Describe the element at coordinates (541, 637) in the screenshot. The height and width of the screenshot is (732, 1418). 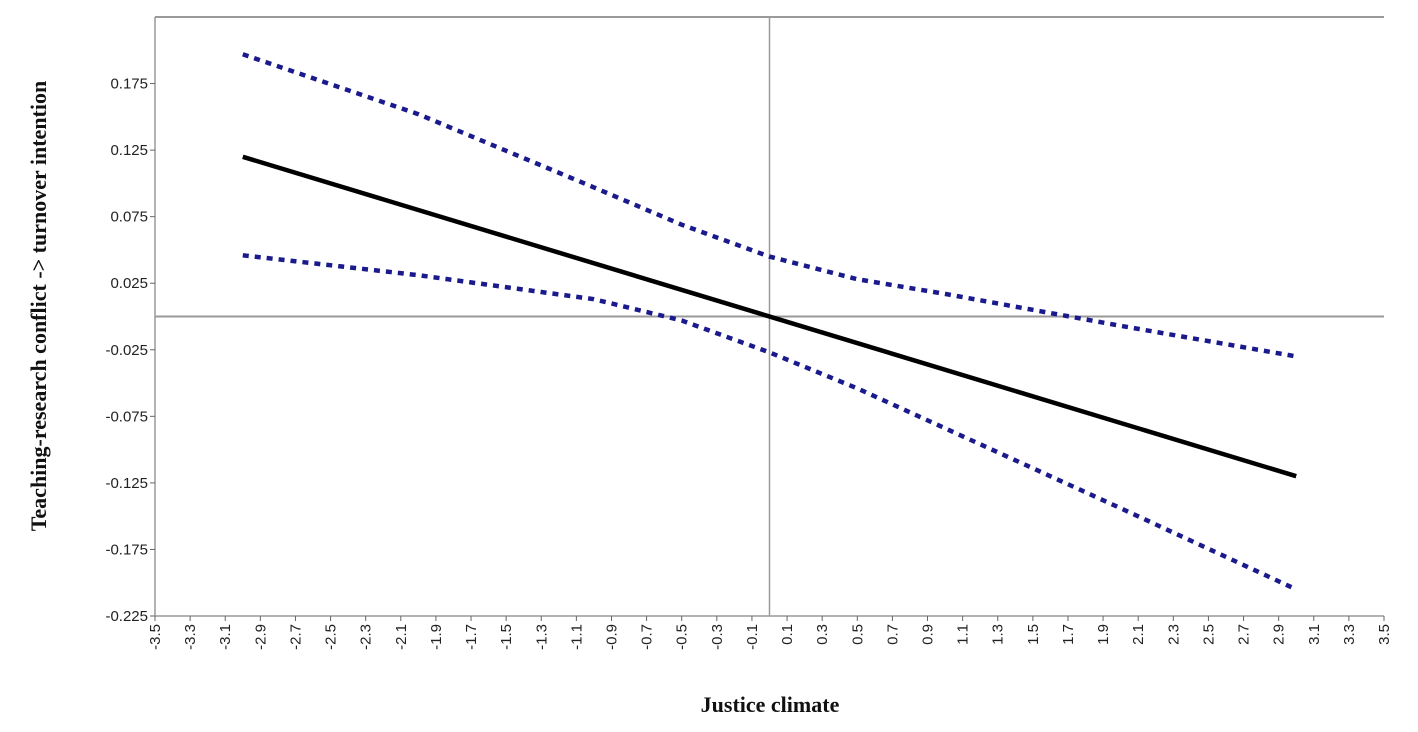
I see `x-tick-label: -1.3` at that location.